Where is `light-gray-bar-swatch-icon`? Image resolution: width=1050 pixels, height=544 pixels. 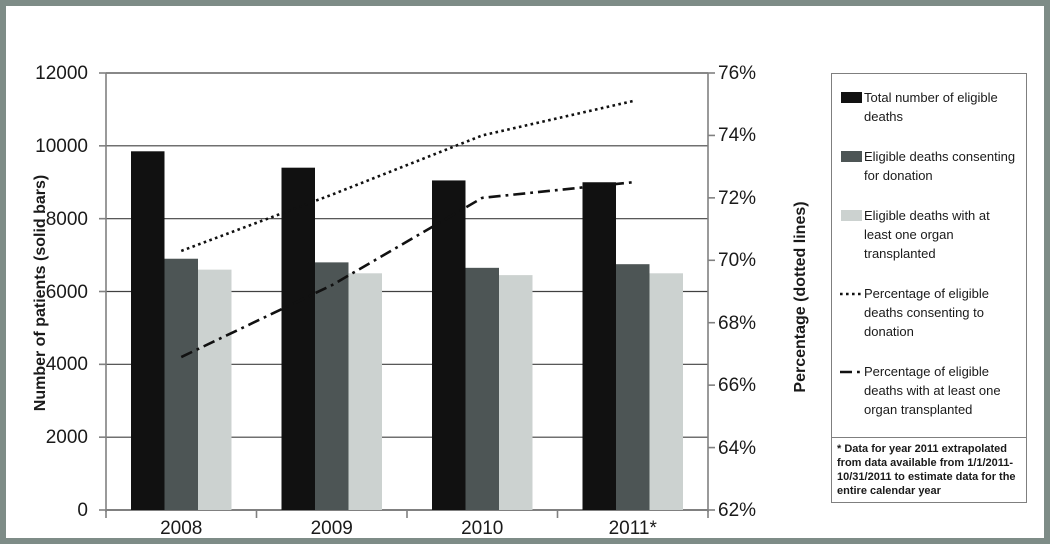
light-gray-bar-swatch-icon is located at coordinates (851, 215).